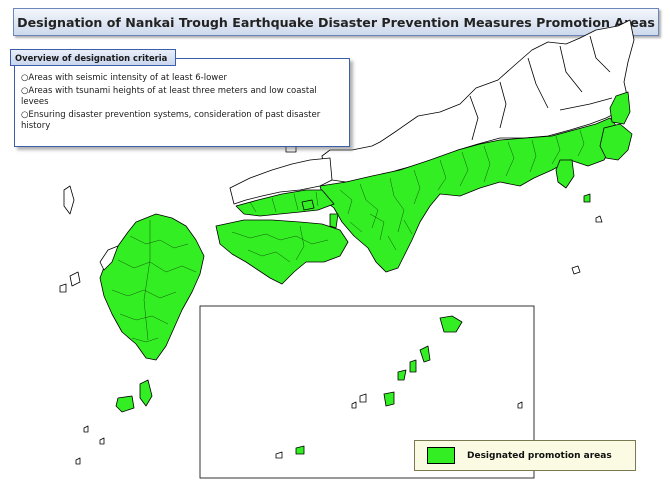 This screenshot has height=490, width=670. I want to click on island-yakushima, so click(125, 404).